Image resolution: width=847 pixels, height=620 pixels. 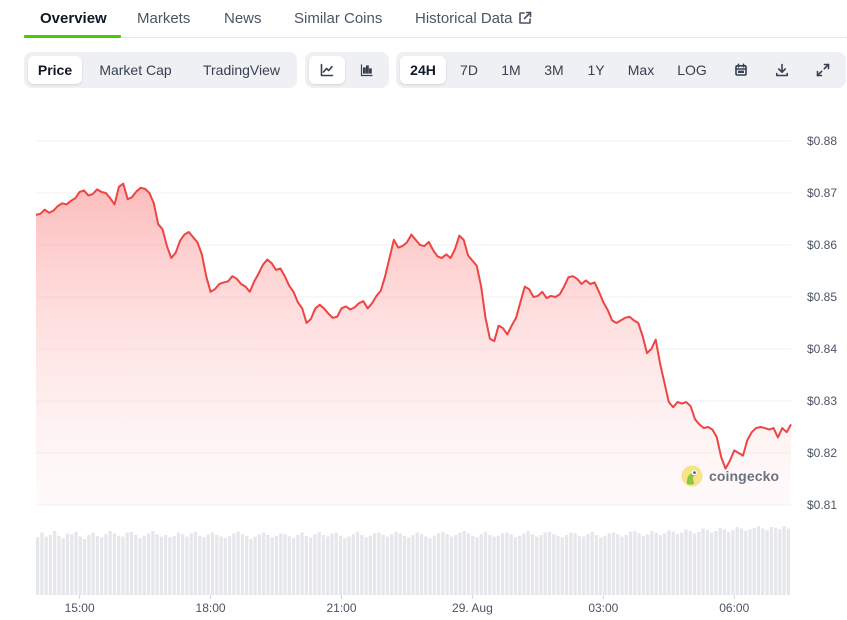 What do you see at coordinates (55, 70) in the screenshot?
I see `price-button: Price` at bounding box center [55, 70].